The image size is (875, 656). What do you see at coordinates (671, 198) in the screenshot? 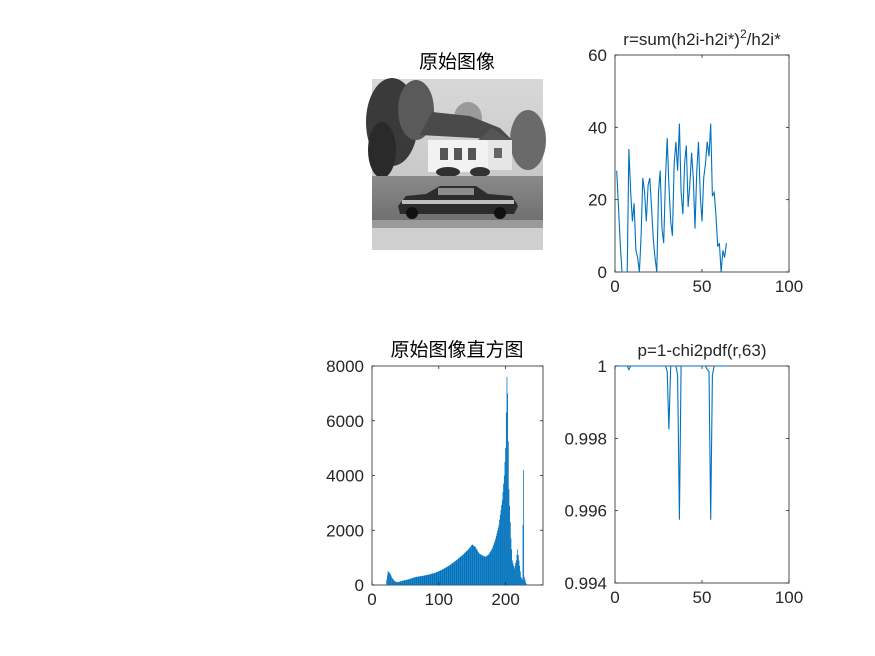
I see `r-statistic-plot` at bounding box center [671, 198].